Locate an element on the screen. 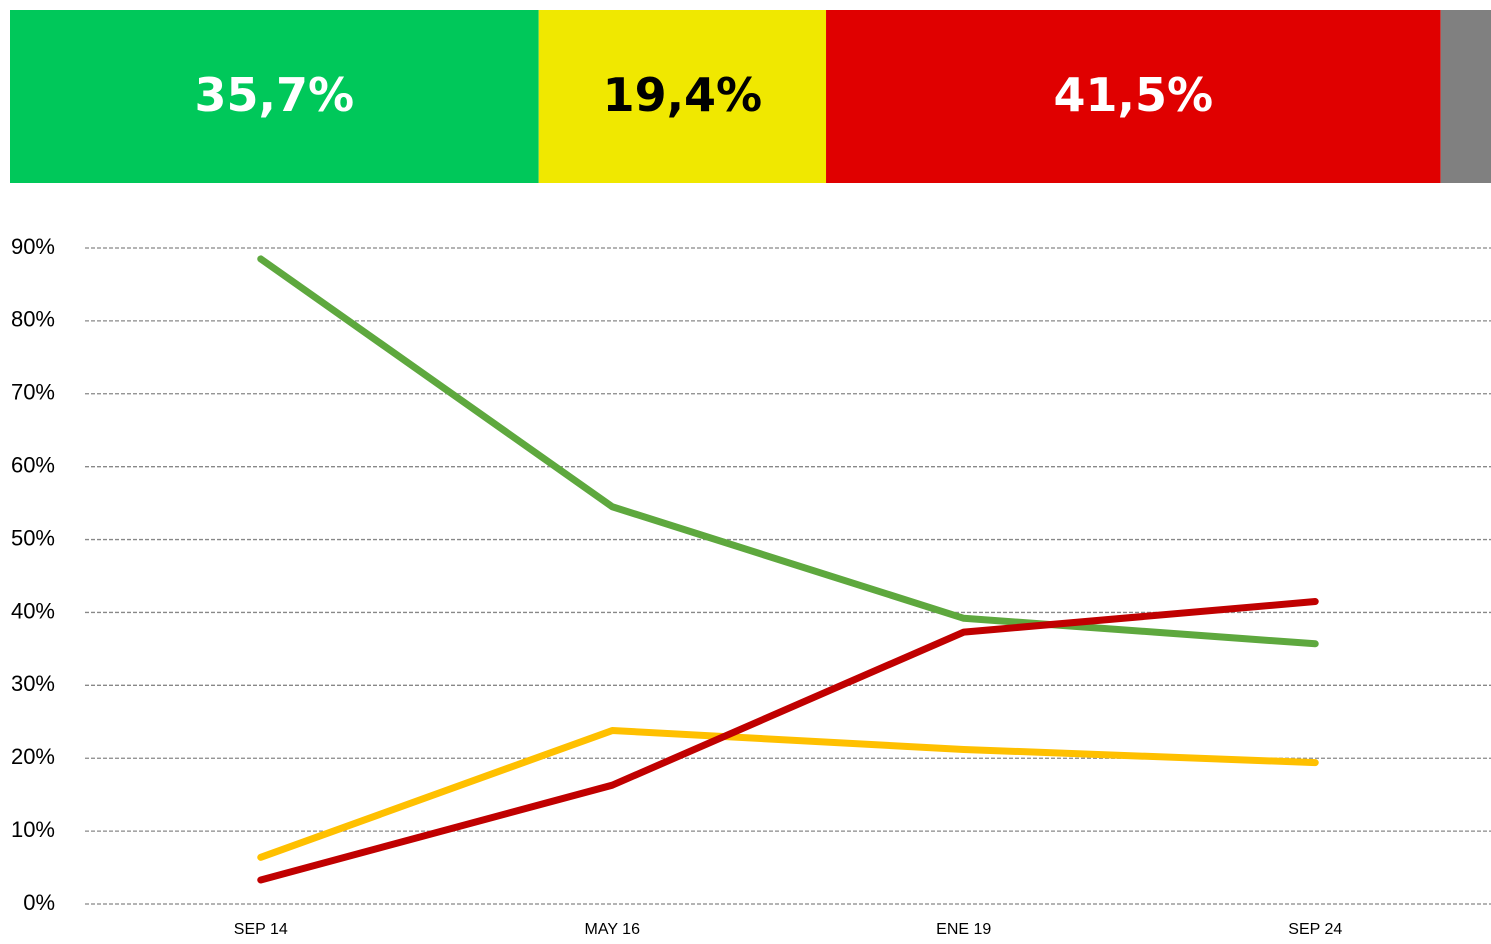 This screenshot has height=944, width=1491. y-tick-label: 90% is located at coordinates (33, 246).